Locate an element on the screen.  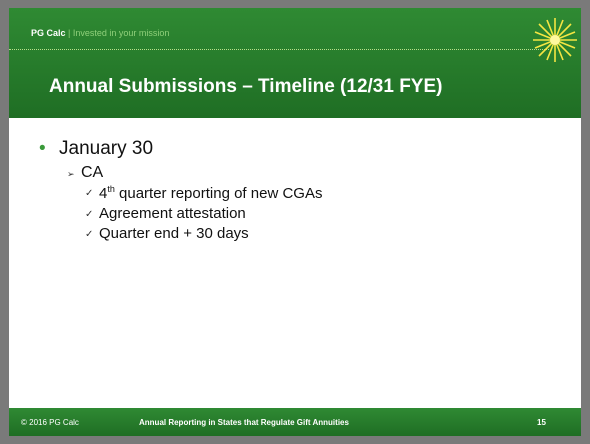
item-rest: quarter reporting of new CGAs is located at coordinates (218, 193).